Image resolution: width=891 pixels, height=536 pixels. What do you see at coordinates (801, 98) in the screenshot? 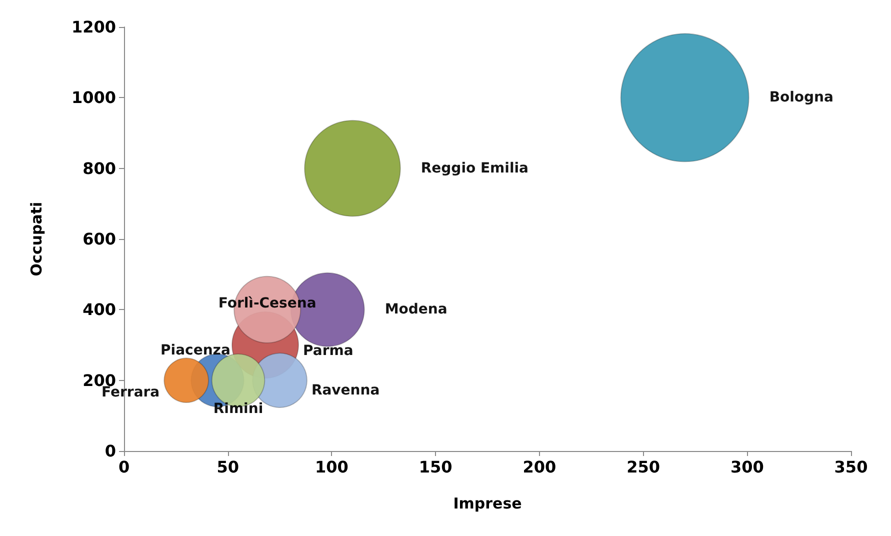
I see `series-label: Bologna` at bounding box center [801, 98].